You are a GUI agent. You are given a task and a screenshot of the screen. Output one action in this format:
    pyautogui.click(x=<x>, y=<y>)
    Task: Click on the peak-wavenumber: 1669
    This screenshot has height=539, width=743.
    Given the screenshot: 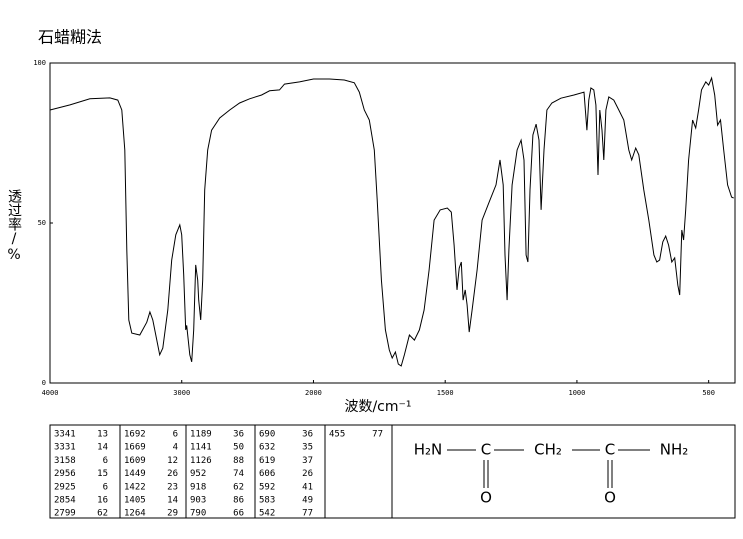 What is the action you would take?
    pyautogui.click(x=135, y=448)
    